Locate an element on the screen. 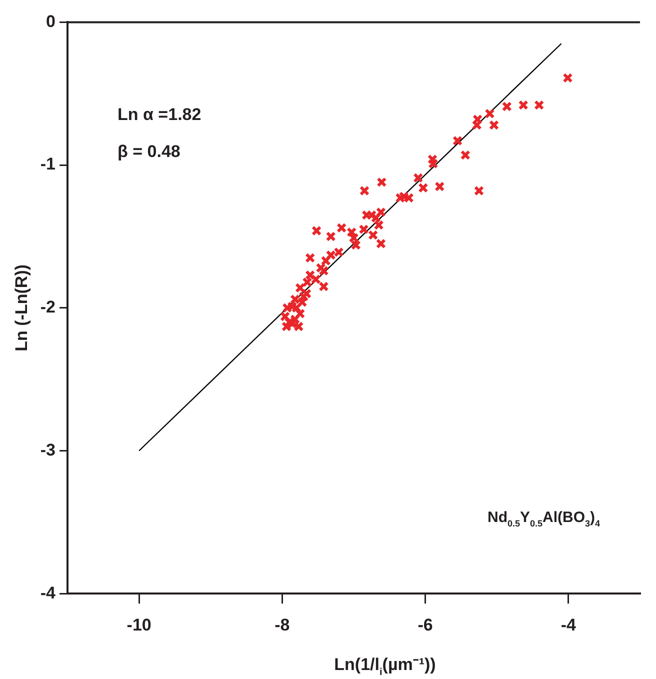  y-axis-title: Ln (-Ln(R)) is located at coordinates (21, 308).